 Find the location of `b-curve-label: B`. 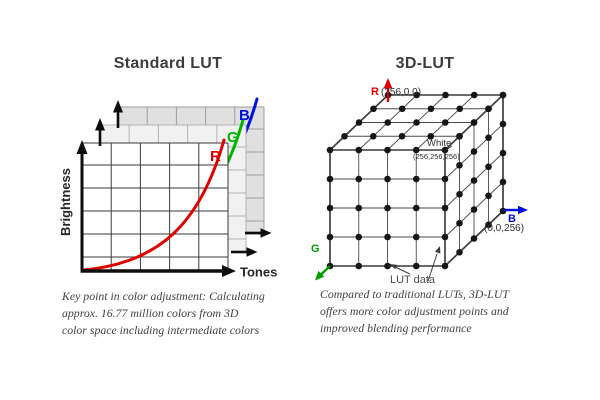

b-curve-label: B is located at coordinates (244, 115).